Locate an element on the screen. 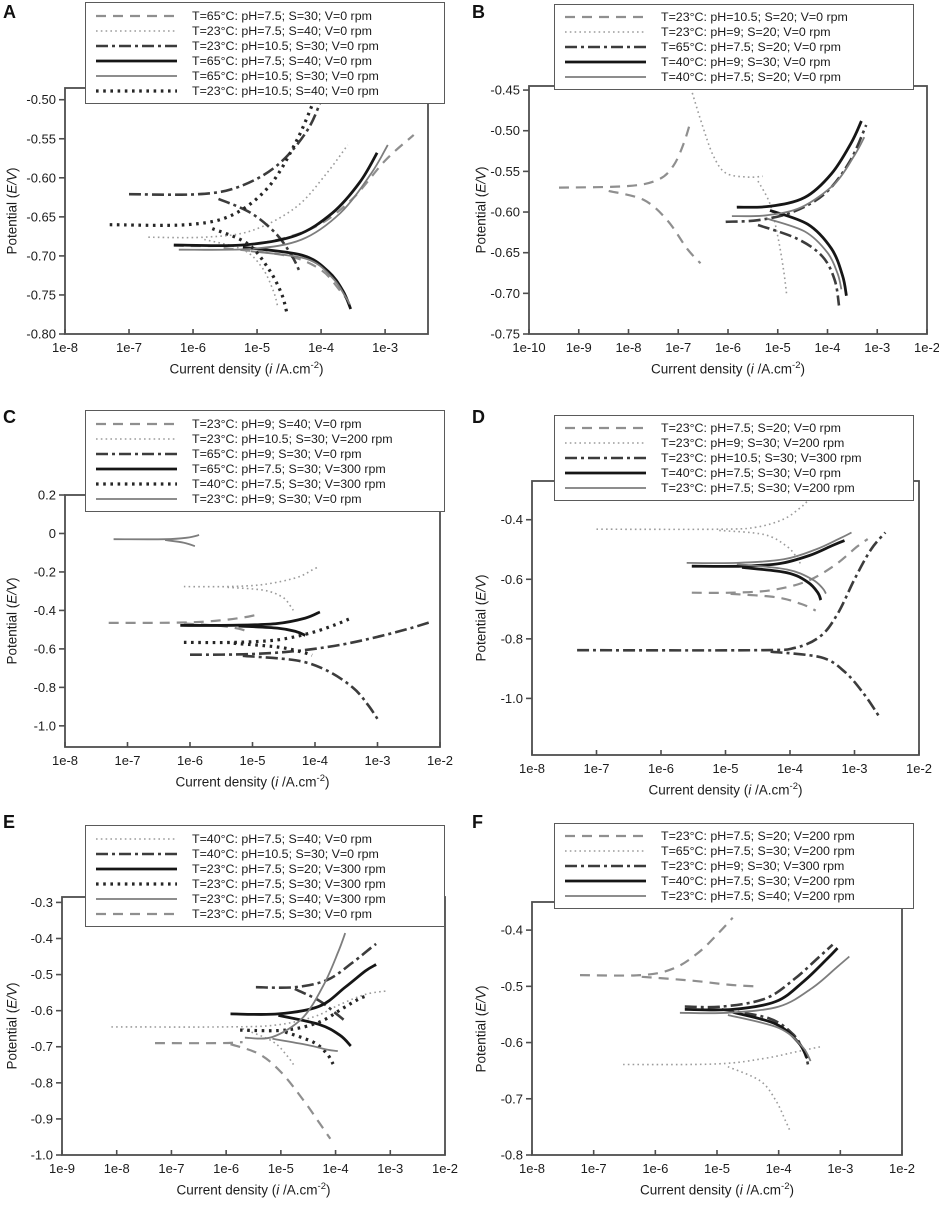 The height and width of the screenshot is (1206, 939). legend-label: T=23°C: pH=9; S=30; V=0 rpm is located at coordinates (277, 498).